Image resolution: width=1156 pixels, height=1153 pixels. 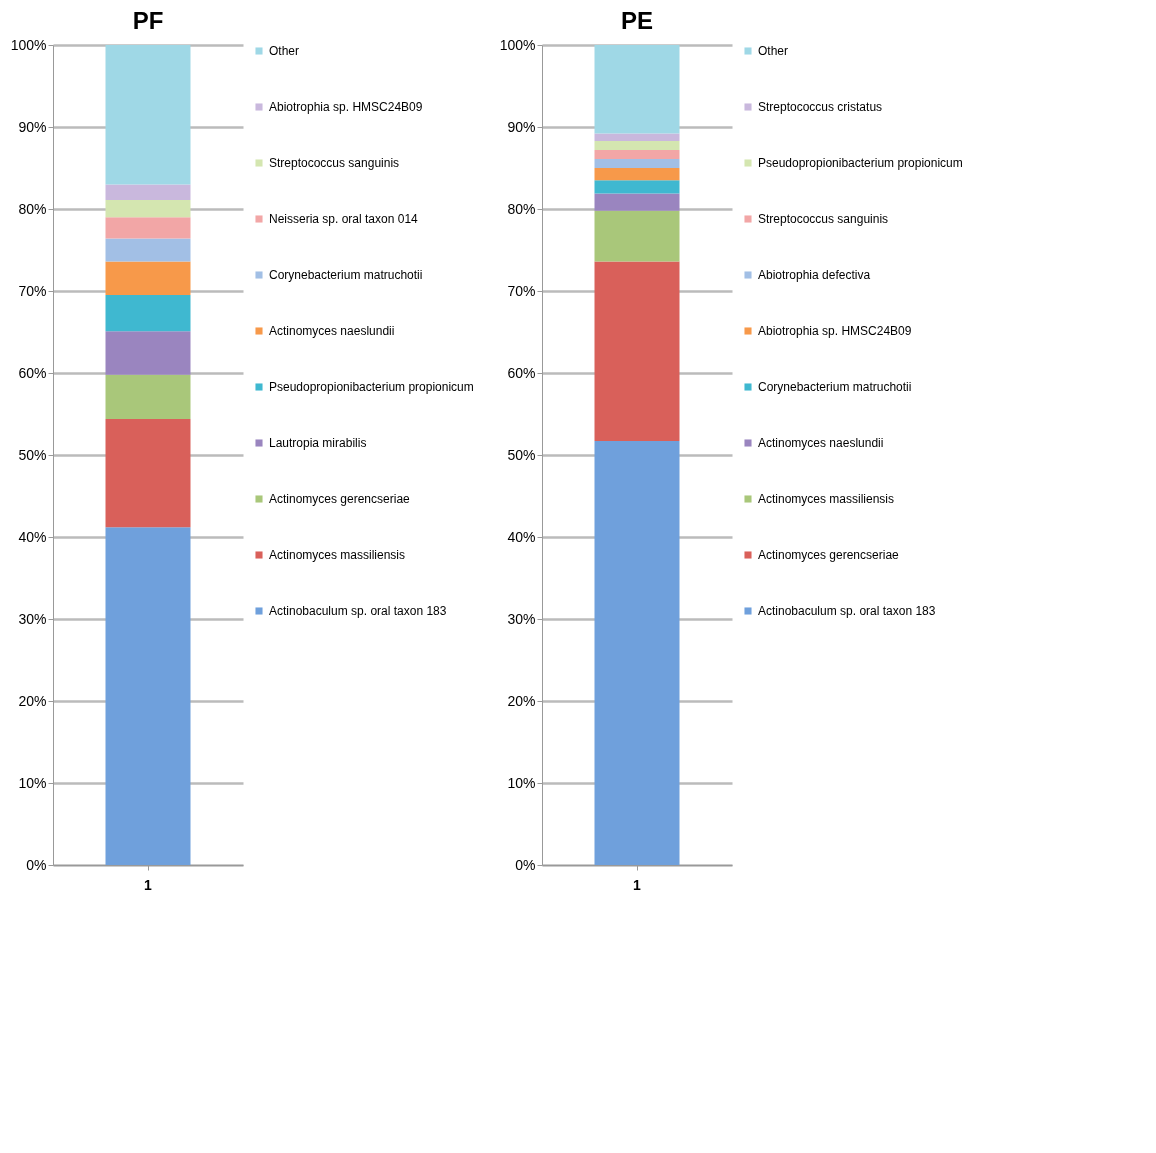 What do you see at coordinates (344, 219) in the screenshot?
I see `legend-label: Neisseria sp. oral taxon 014` at bounding box center [344, 219].